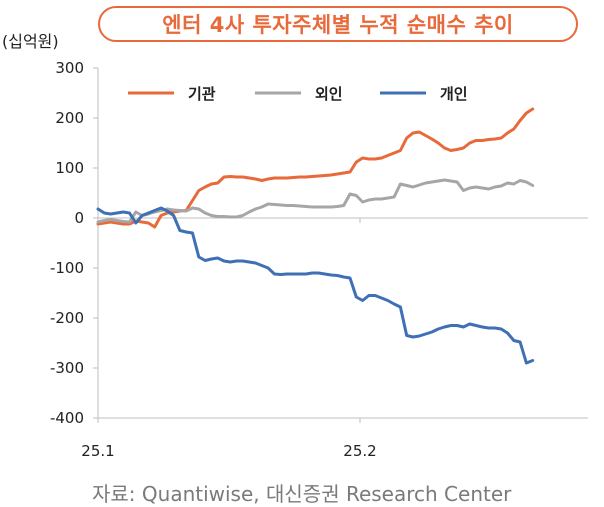 The height and width of the screenshot is (507, 604). What do you see at coordinates (359, 451) in the screenshot?
I see `x-tick-label: 25.2` at bounding box center [359, 451].